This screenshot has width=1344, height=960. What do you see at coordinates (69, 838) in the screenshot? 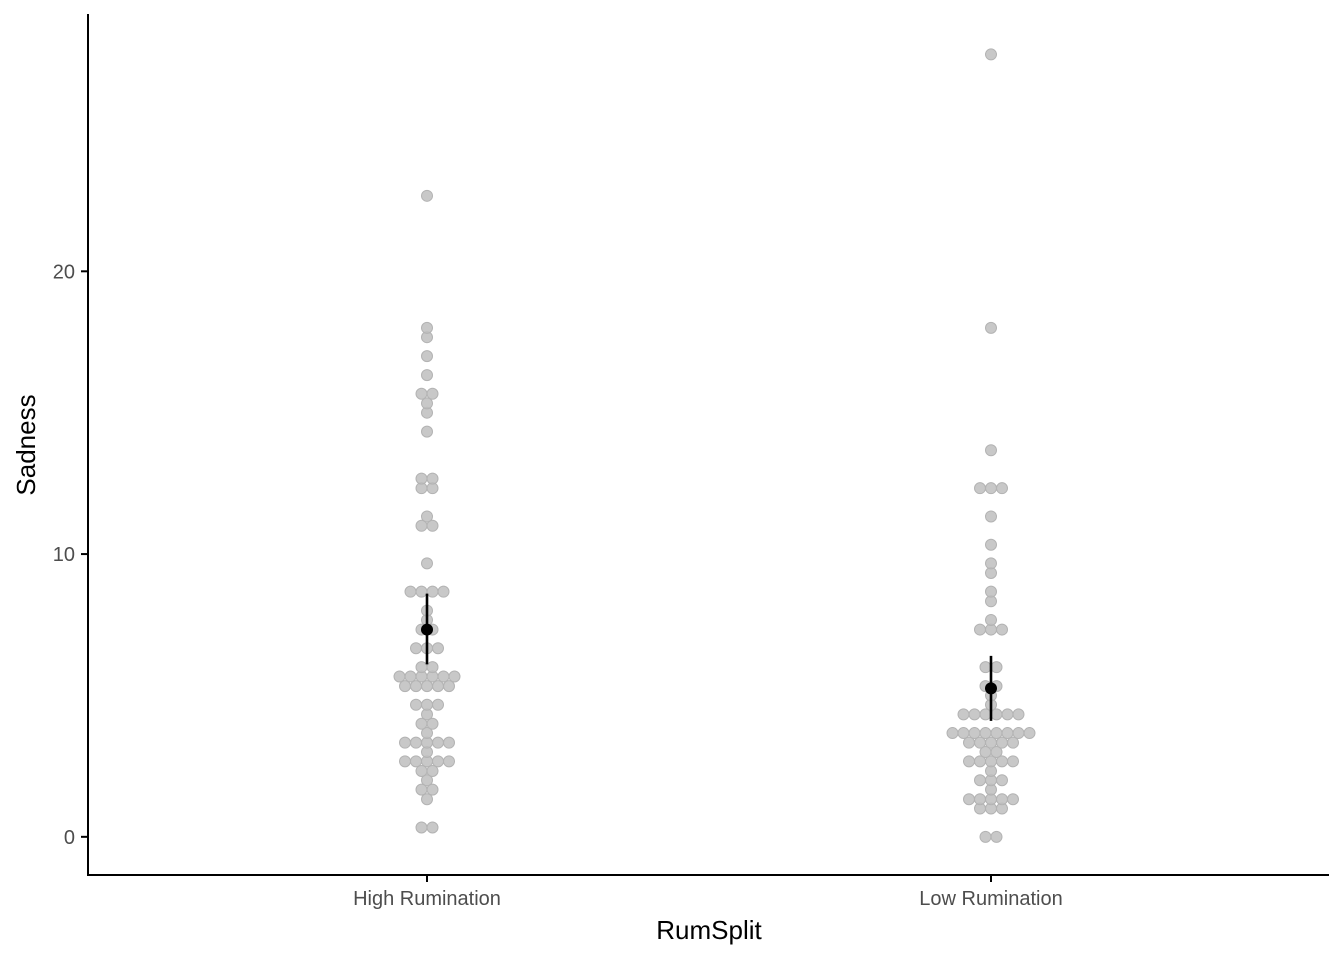
I see `y-tick-label: 0` at bounding box center [69, 838].